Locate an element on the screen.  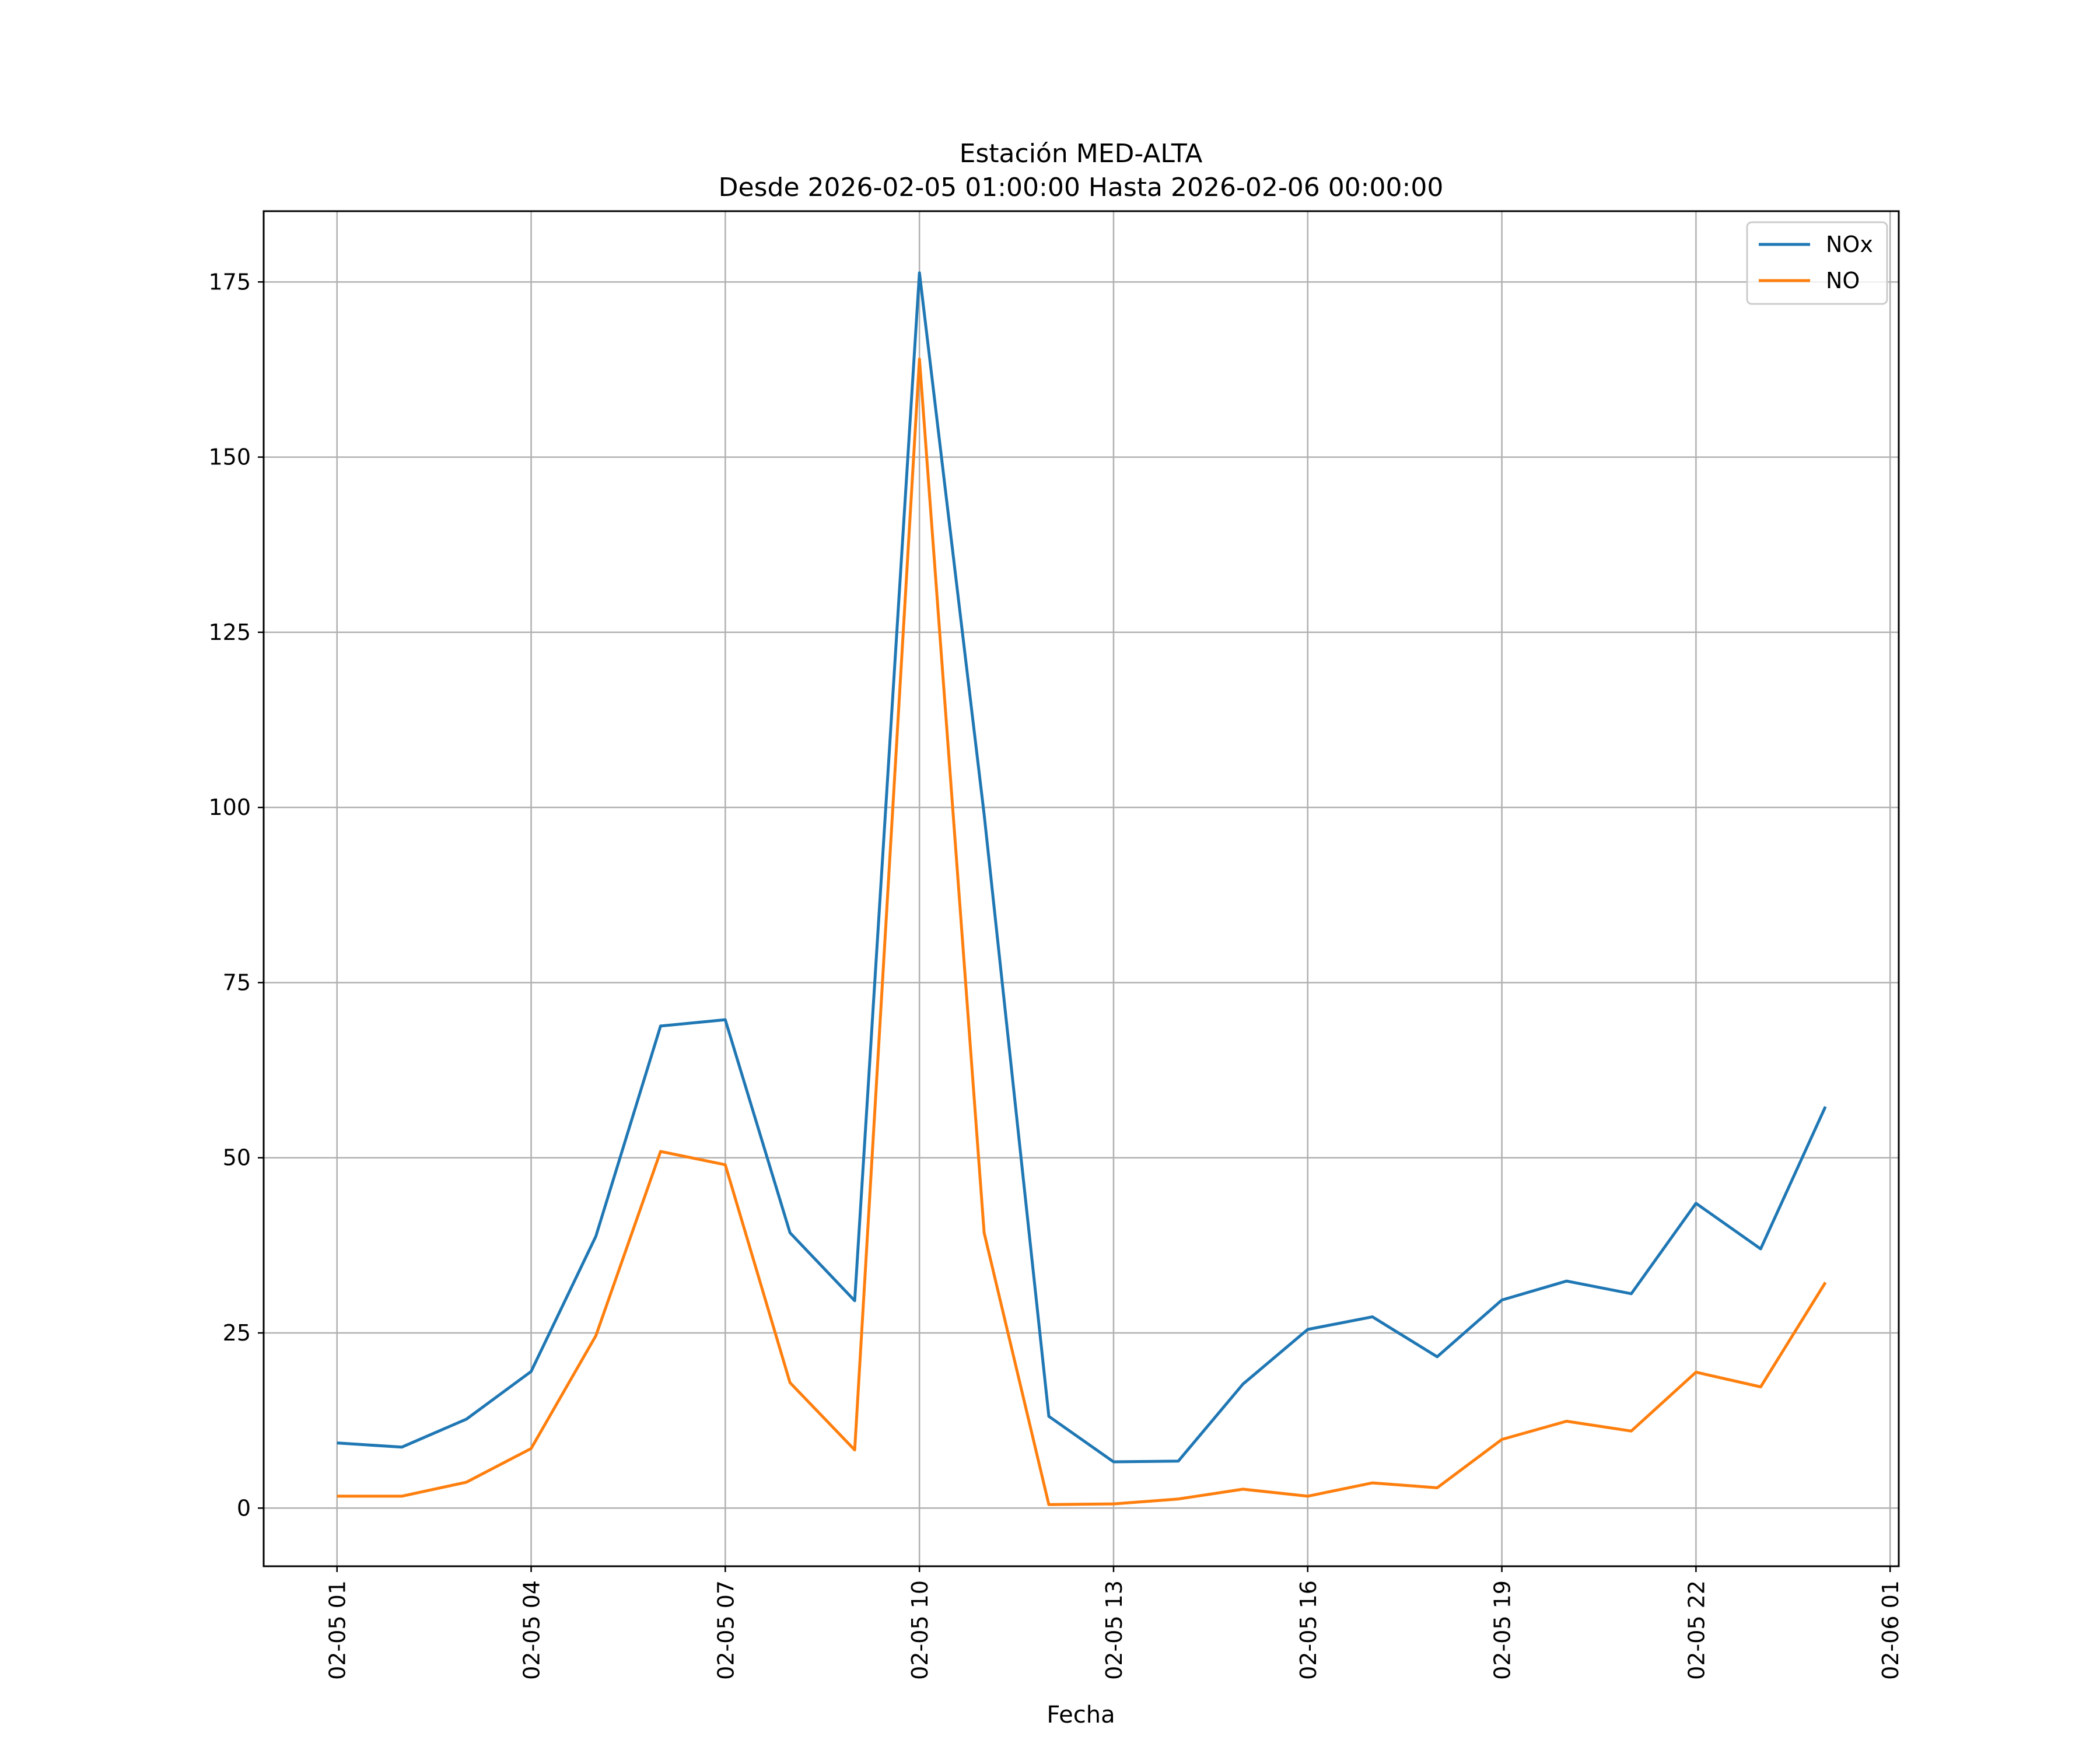
x-axis-label: Fecha is located at coordinates (1080, 1715).